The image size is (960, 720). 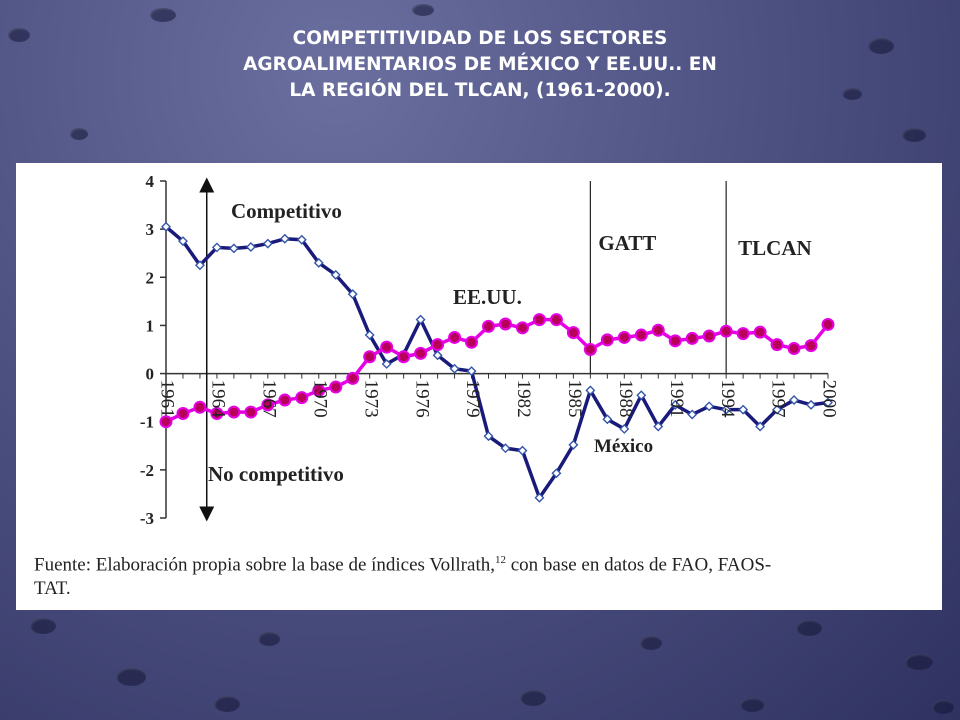 What do you see at coordinates (218, 399) in the screenshot?
I see `x-tick-label: 1964` at bounding box center [218, 399].